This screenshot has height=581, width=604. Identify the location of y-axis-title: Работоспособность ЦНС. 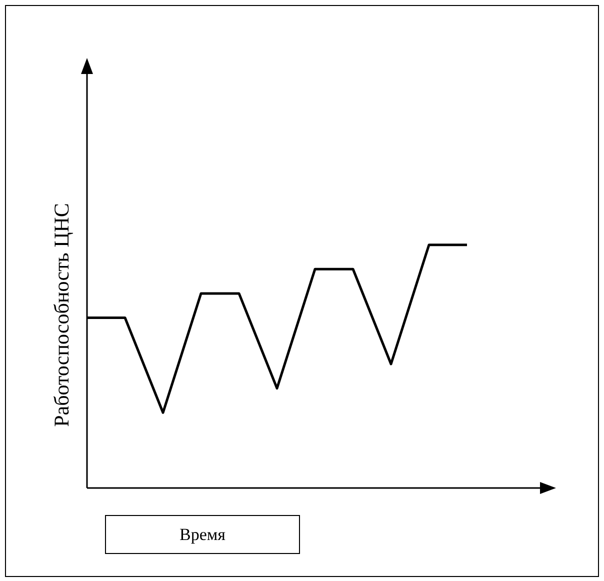
(62, 315).